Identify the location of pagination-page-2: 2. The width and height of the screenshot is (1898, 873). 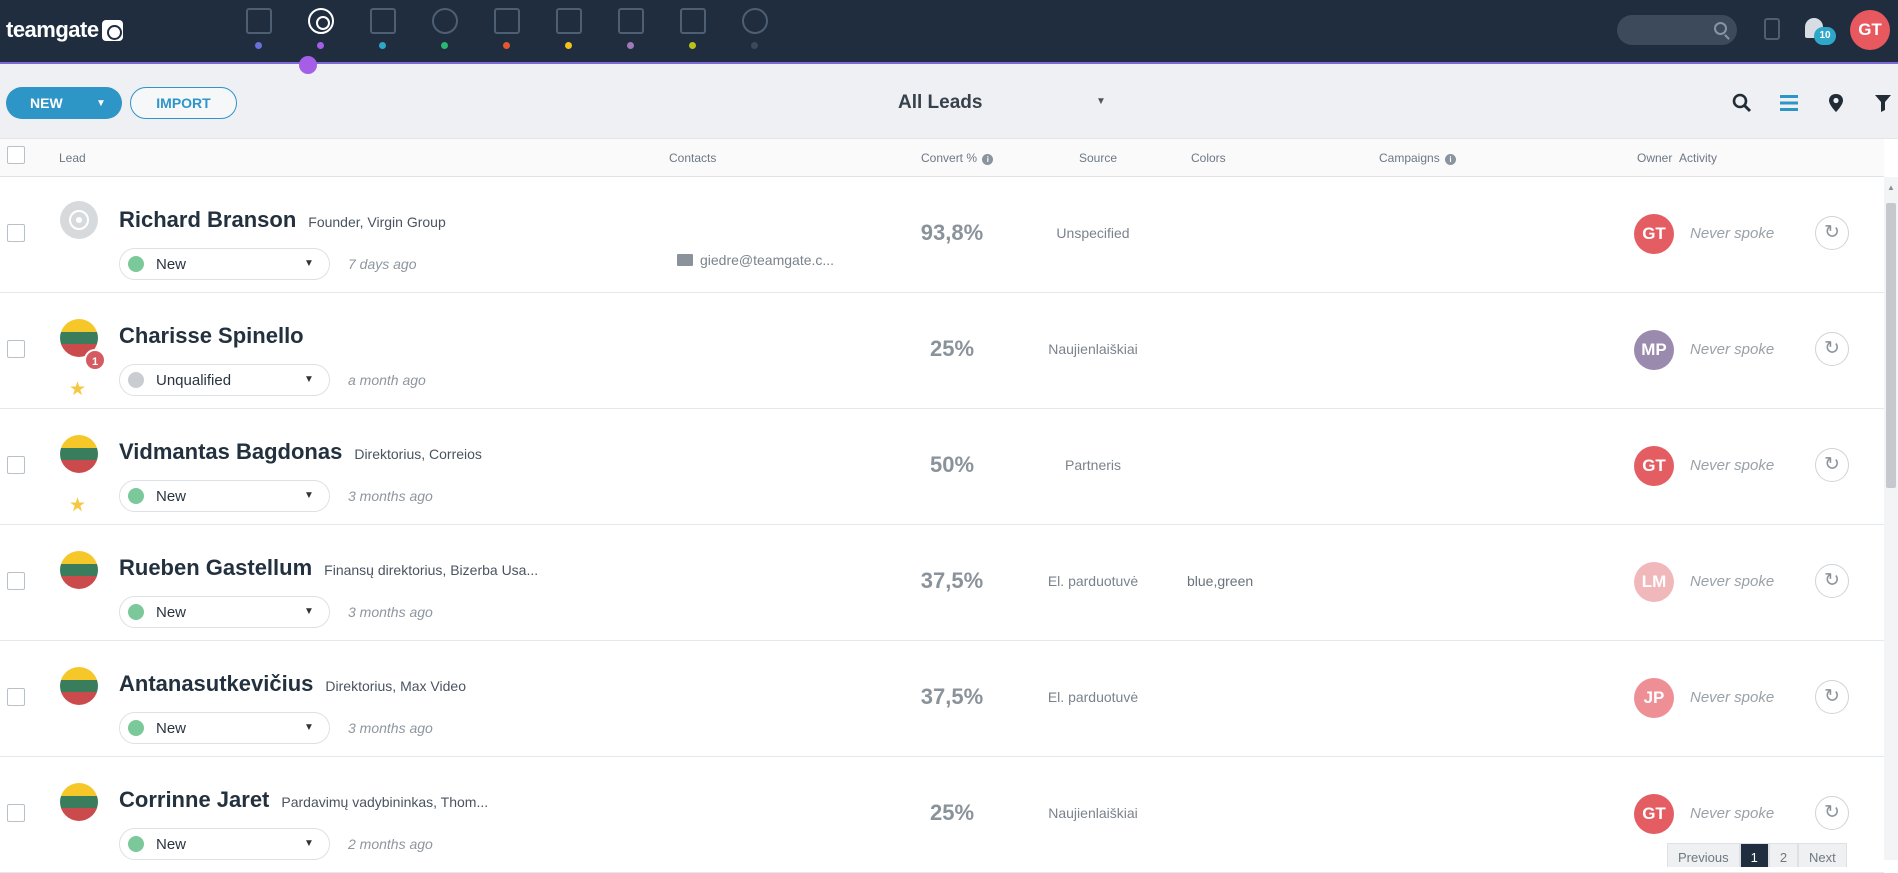
(1783, 855).